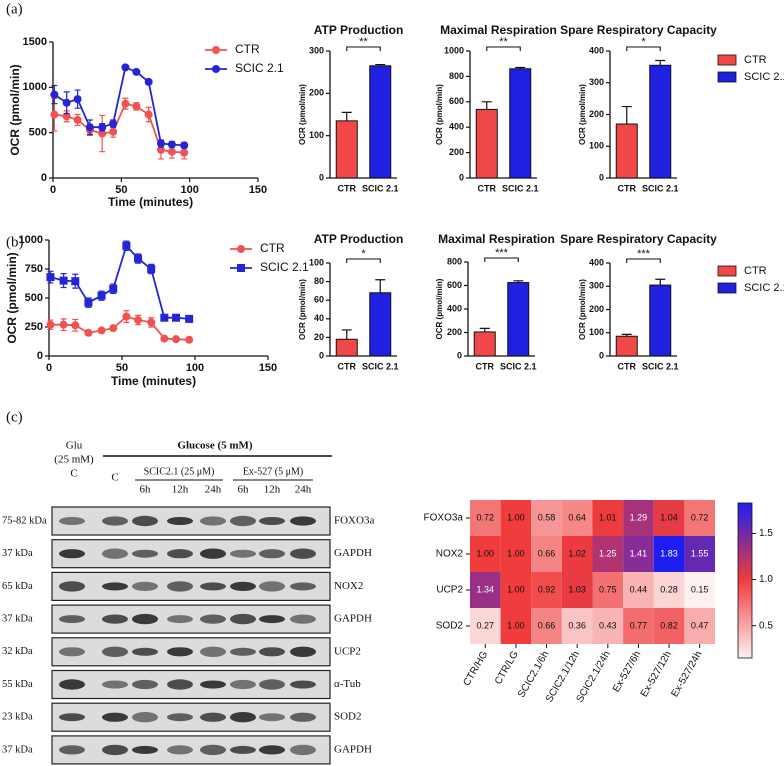 The width and height of the screenshot is (784, 766). What do you see at coordinates (272, 490) in the screenshot?
I see `blot-label: 12h` at bounding box center [272, 490].